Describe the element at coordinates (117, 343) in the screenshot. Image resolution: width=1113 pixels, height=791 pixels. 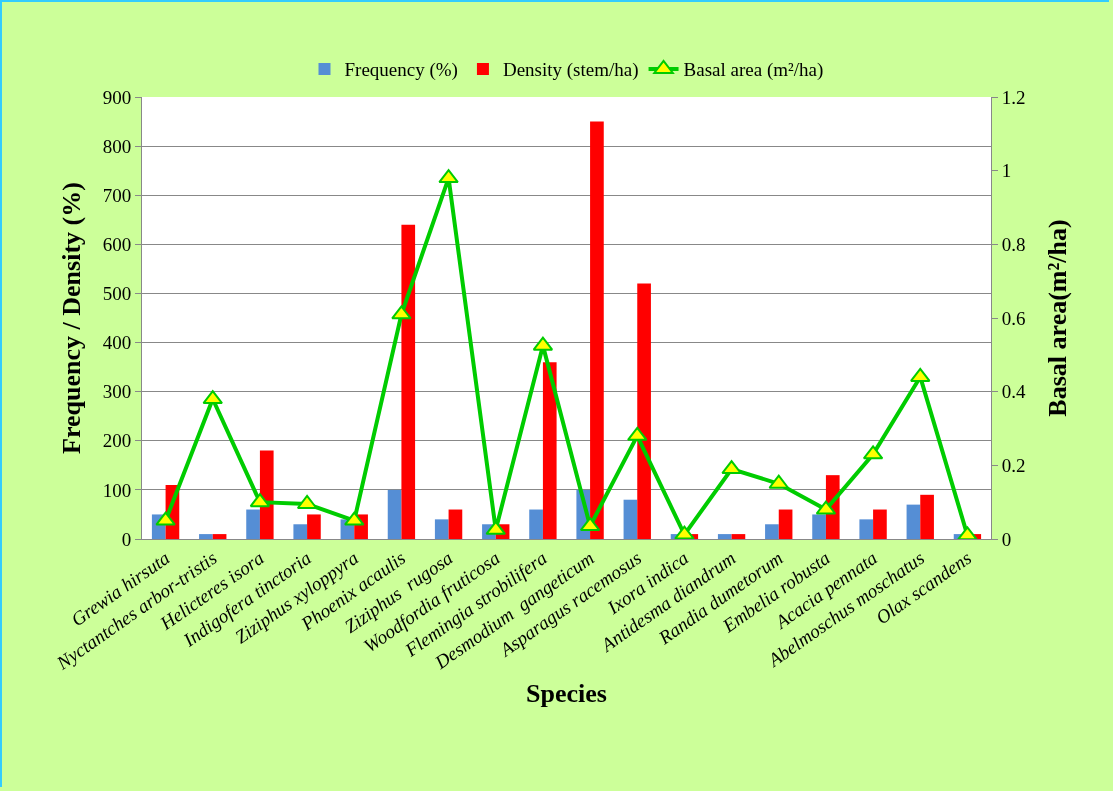
I see `y-tick-label: 400` at that location.